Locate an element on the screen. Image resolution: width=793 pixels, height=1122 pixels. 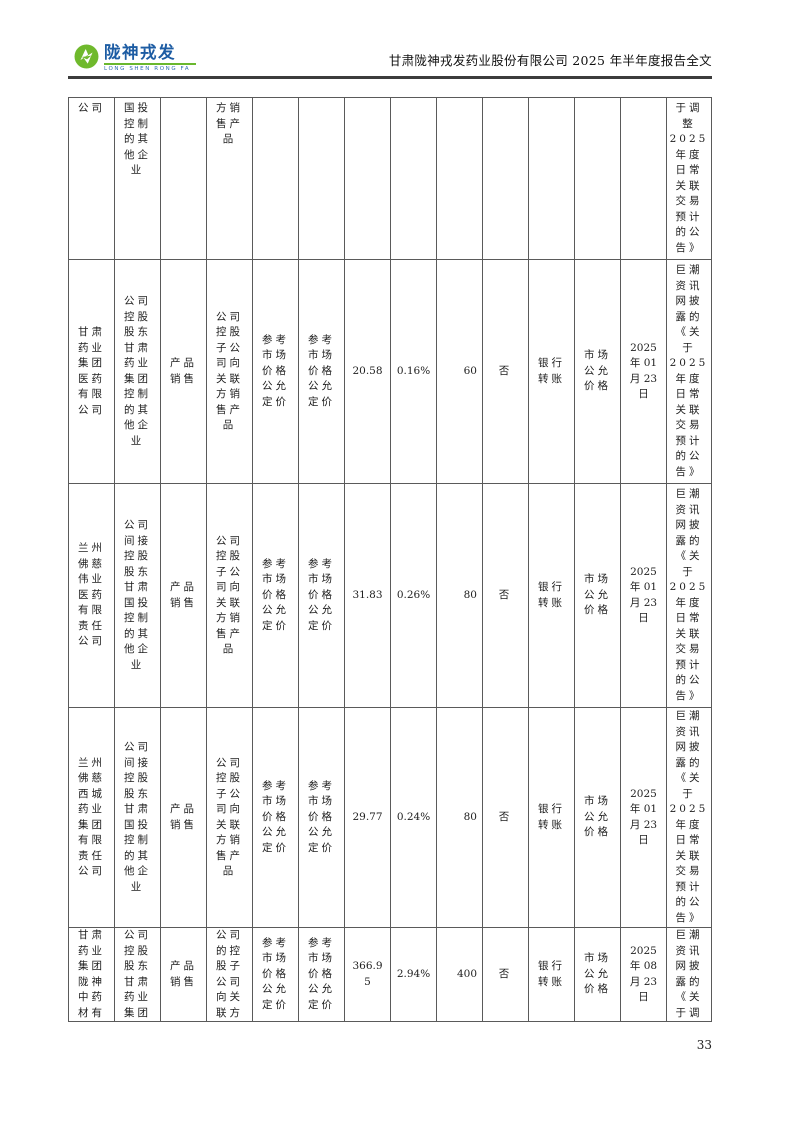
brand-underline is located at coordinates (150, 64).